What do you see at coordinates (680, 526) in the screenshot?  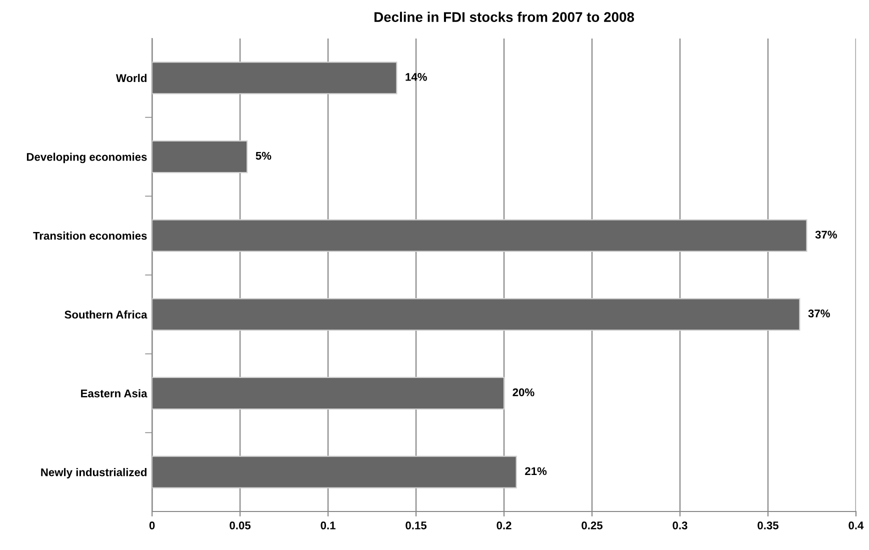 I see `x-tick-label: 0.3` at bounding box center [680, 526].